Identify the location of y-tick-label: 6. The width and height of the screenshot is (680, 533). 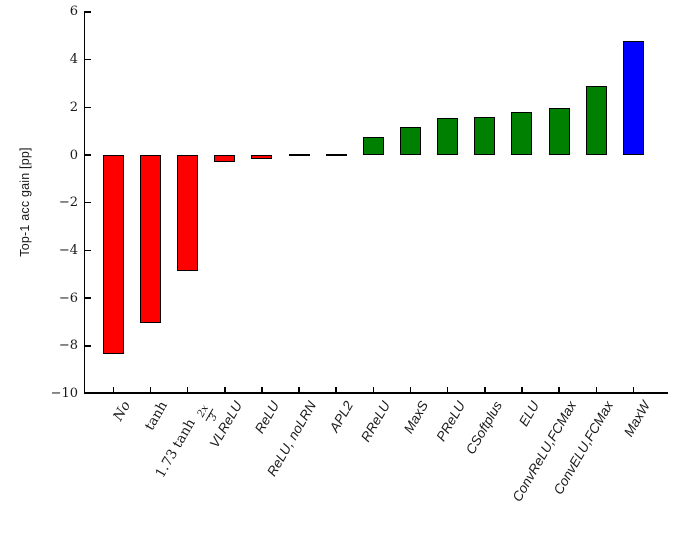
(73, 12).